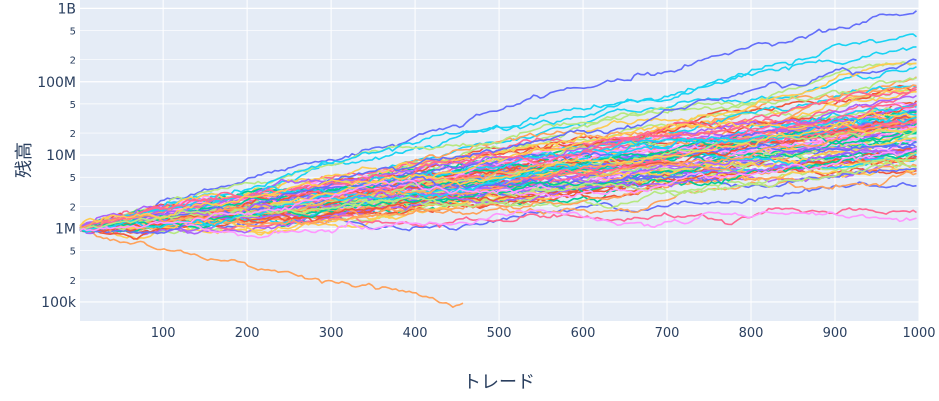 This screenshot has width=939, height=401. I want to click on x-tick-labels: 100 200 300 400 500 600 700 800 900 1000, so click(543, 333).